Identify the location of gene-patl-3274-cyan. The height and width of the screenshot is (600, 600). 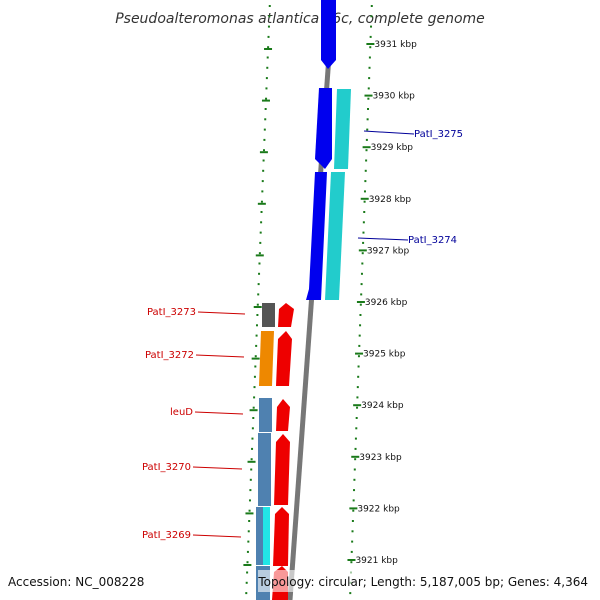
(335, 236).